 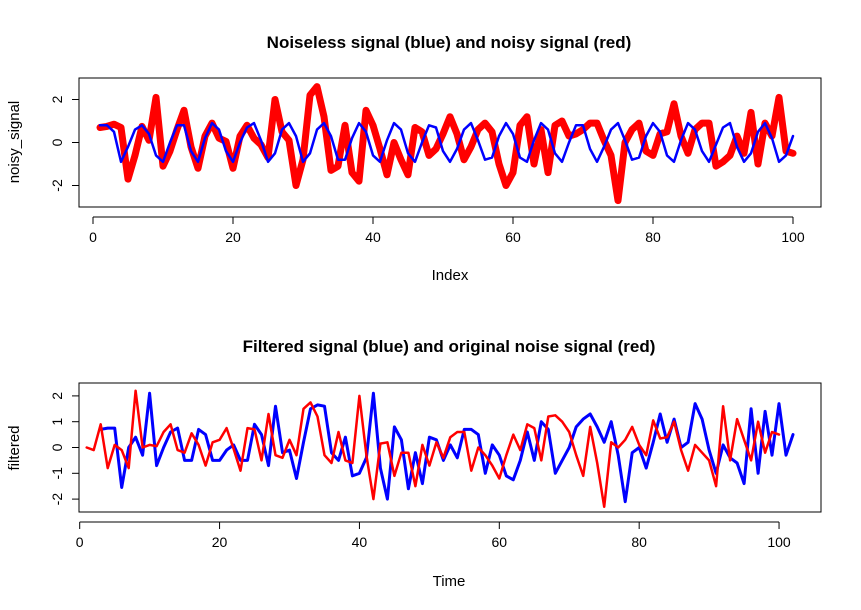 I want to click on y-axis-label: filtered, so click(x=14, y=447).